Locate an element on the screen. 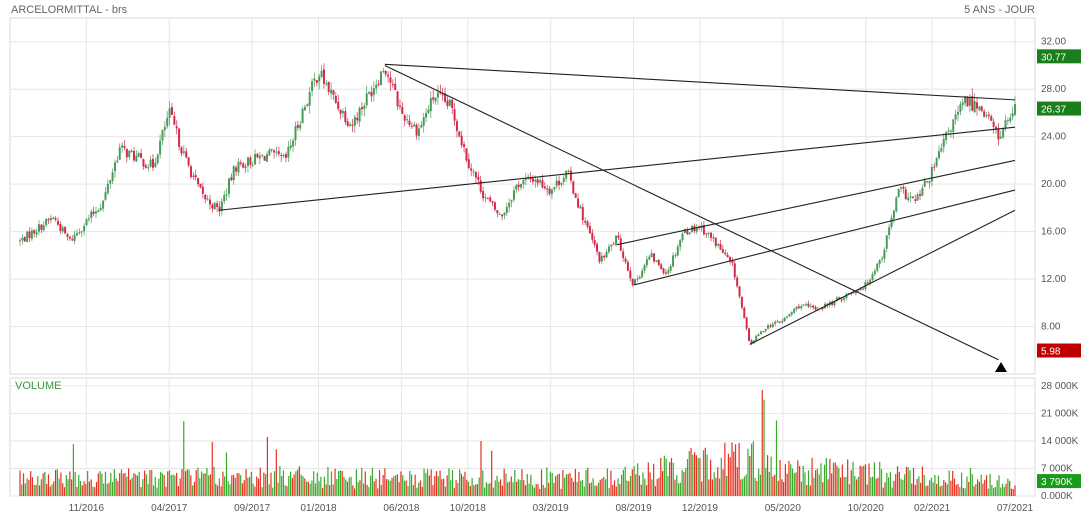 The image size is (1081, 516). volume-badge-text: 3 790K is located at coordinates (1057, 482).